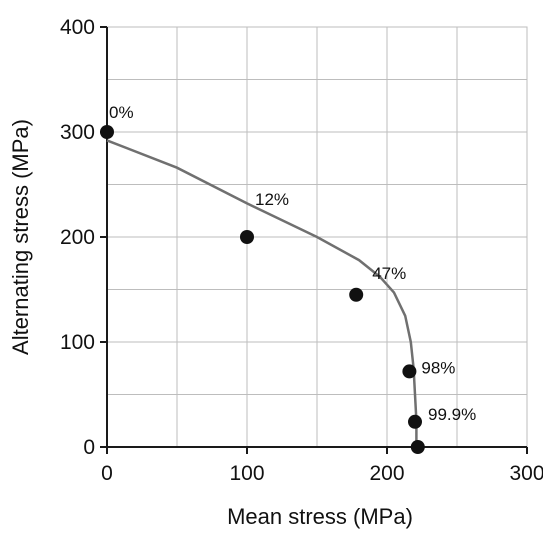  I want to click on data-label: 12%, so click(272, 199).